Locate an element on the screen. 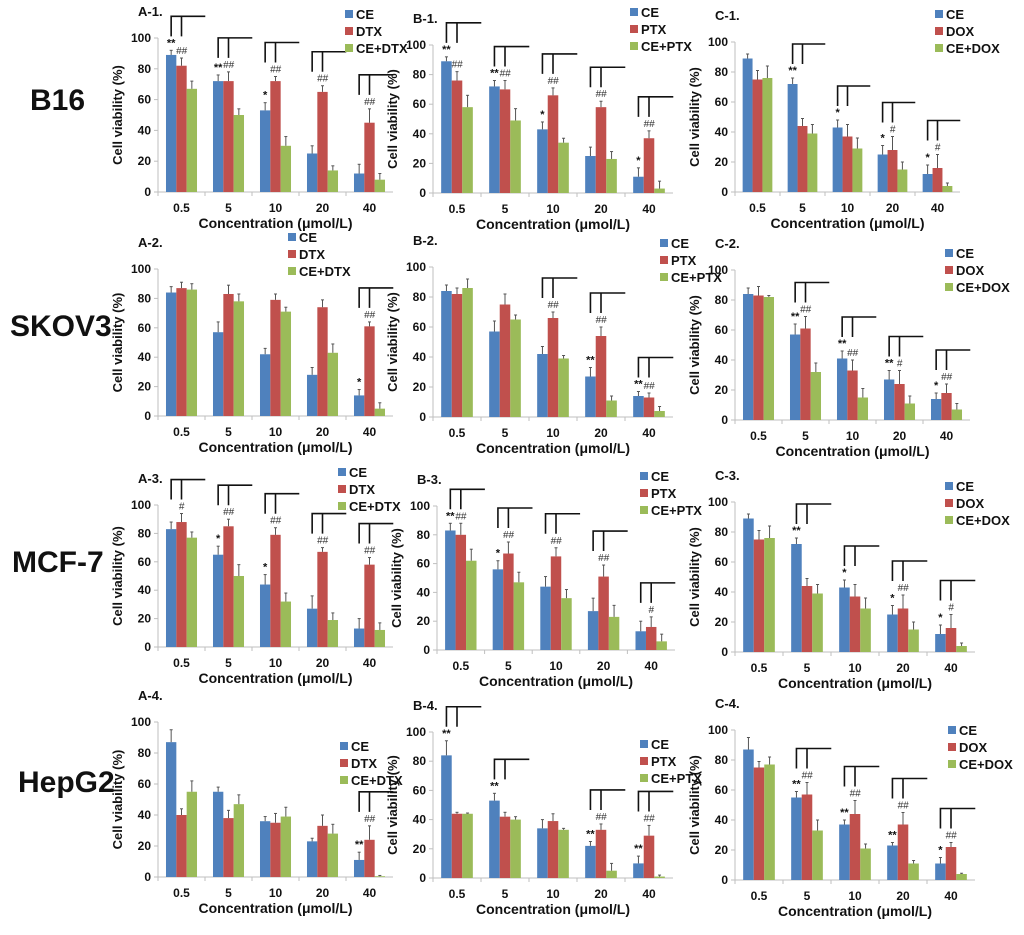 The height and width of the screenshot is (935, 1024). panel-title: C-2. is located at coordinates (727, 243).